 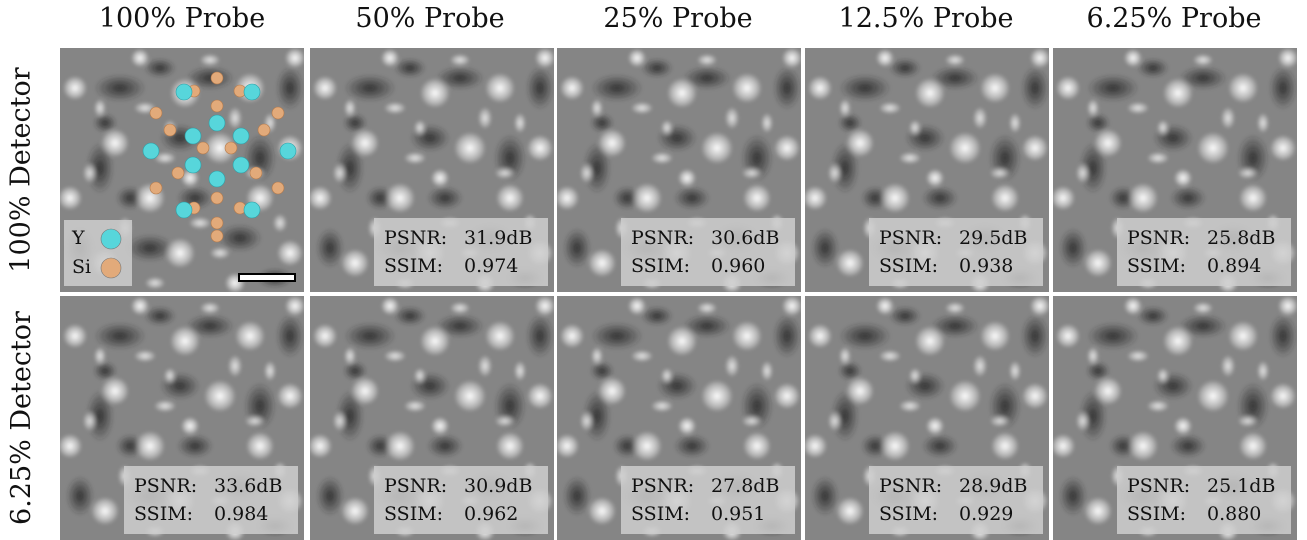 I want to click on psnr-value: 33.6dB, so click(x=248, y=486).